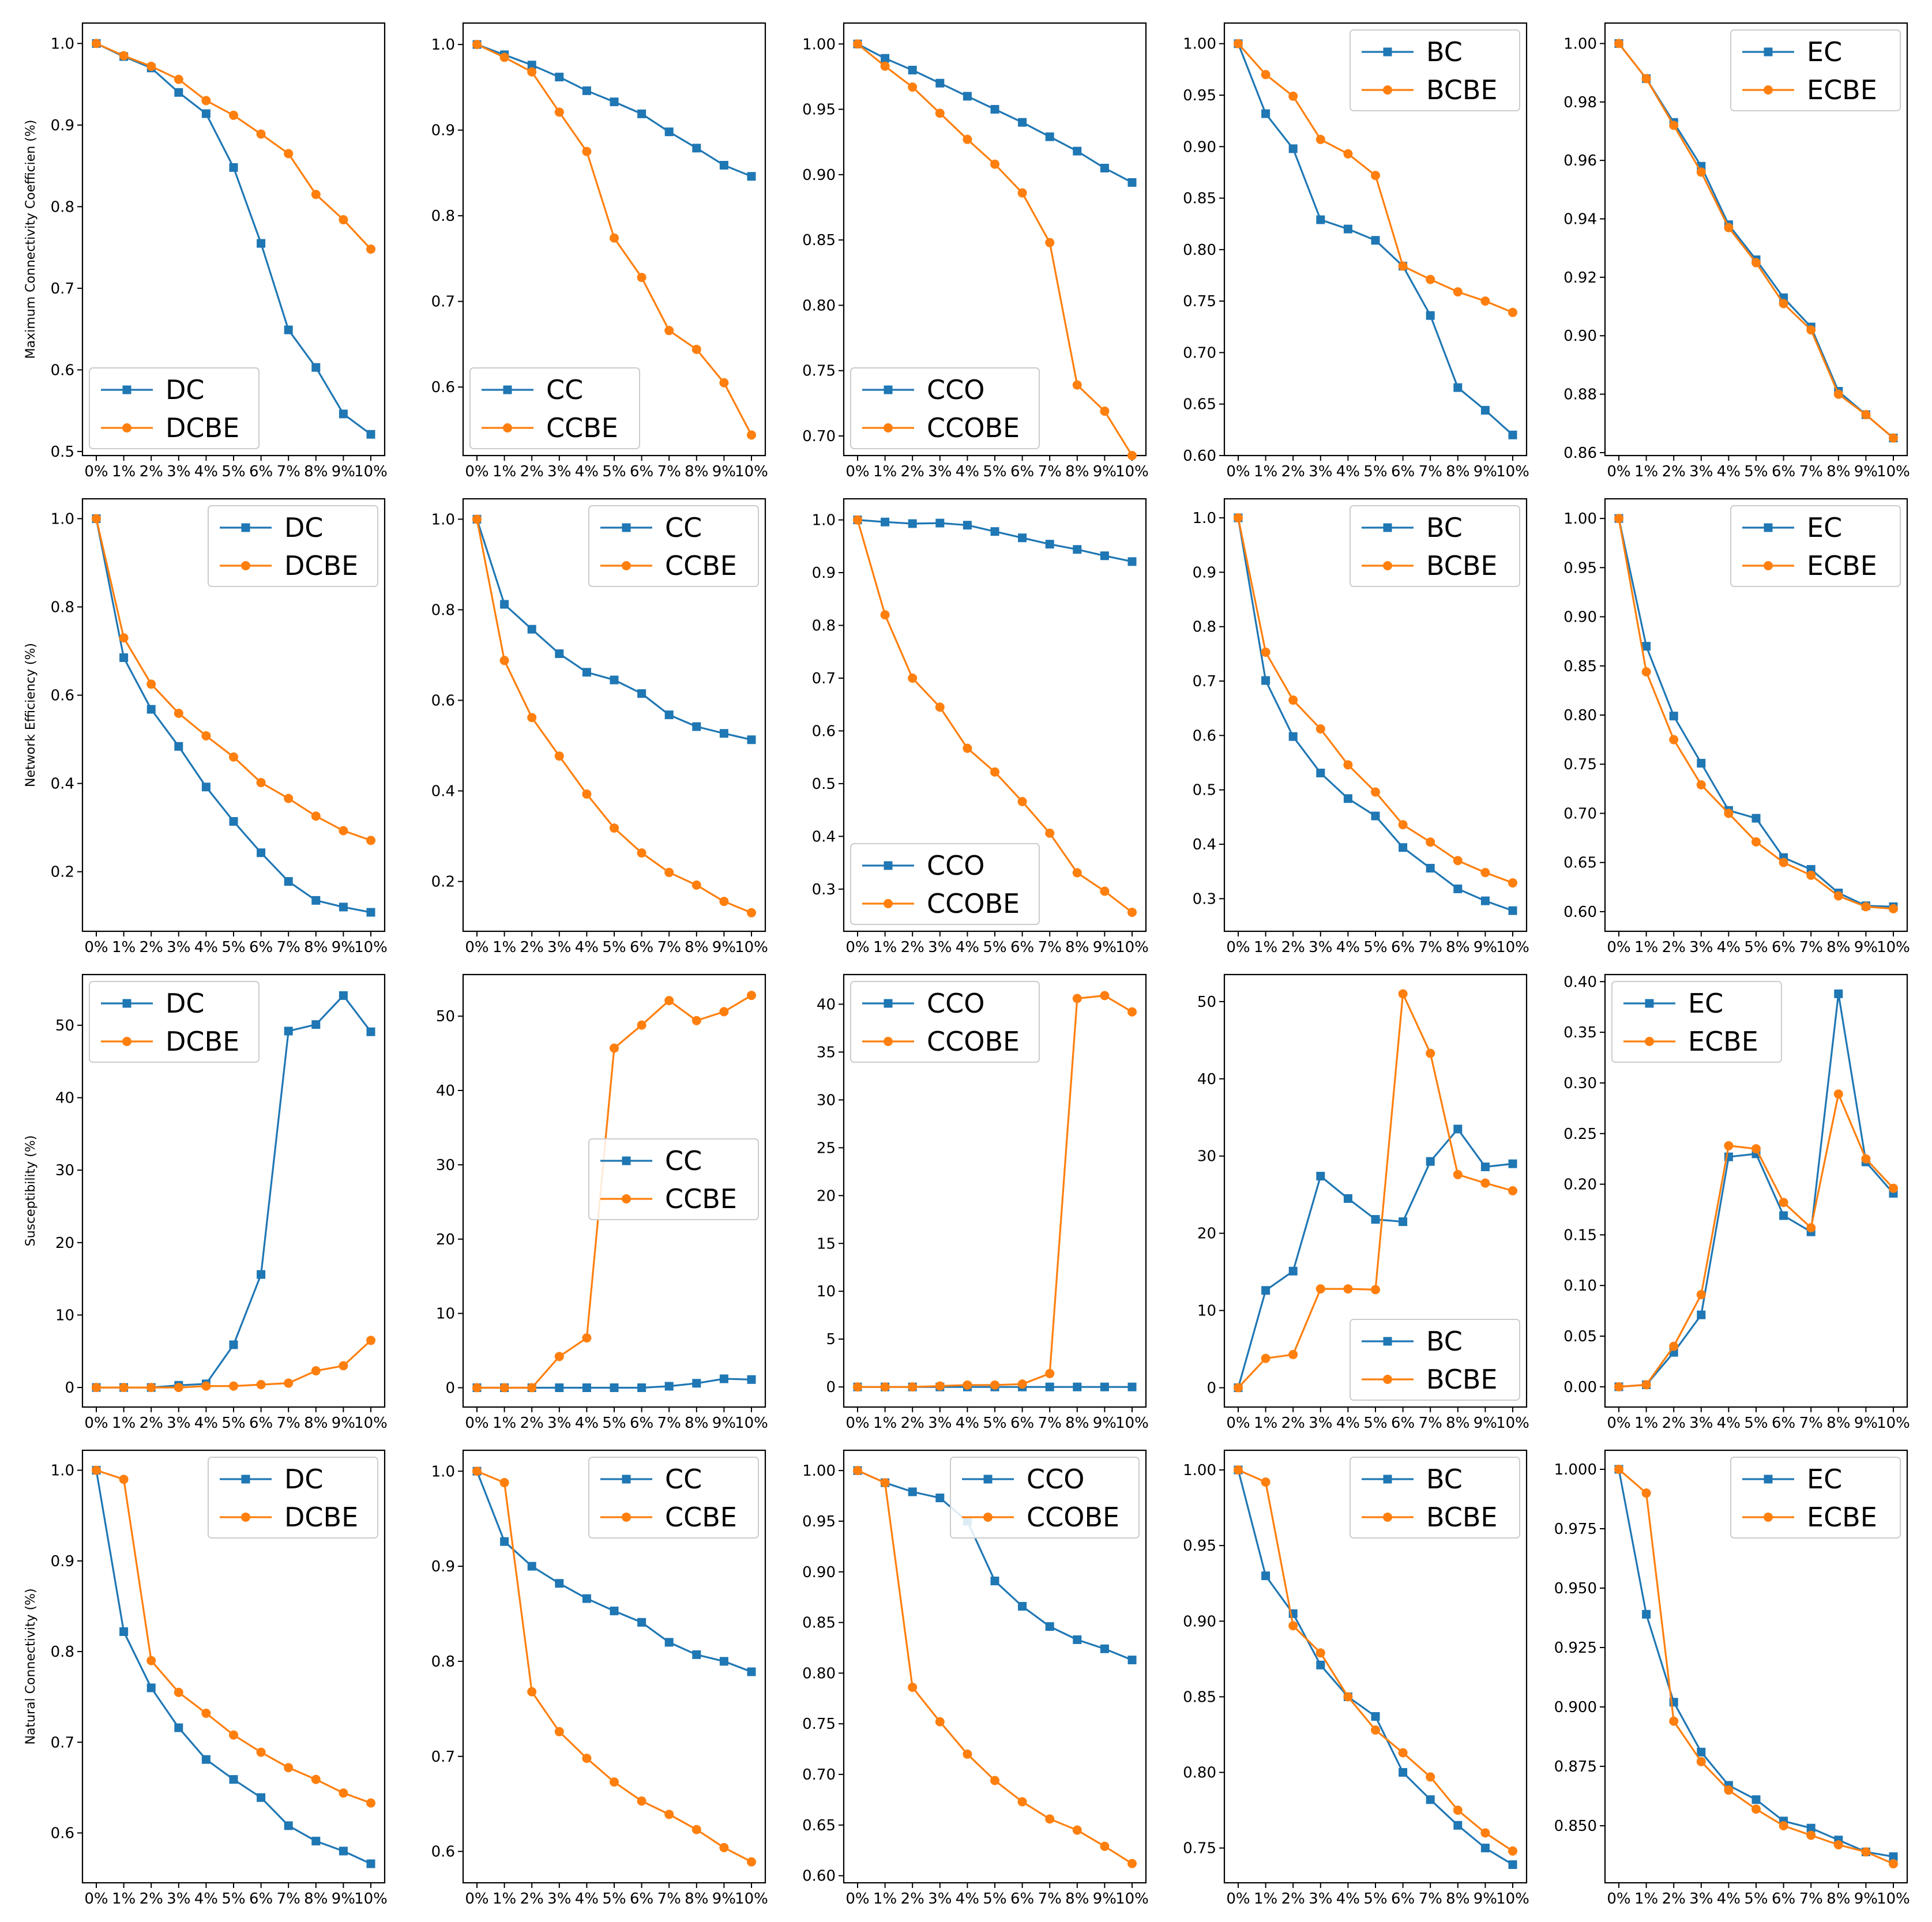  I want to click on y-tick-label: 0.7, so click(824, 678).